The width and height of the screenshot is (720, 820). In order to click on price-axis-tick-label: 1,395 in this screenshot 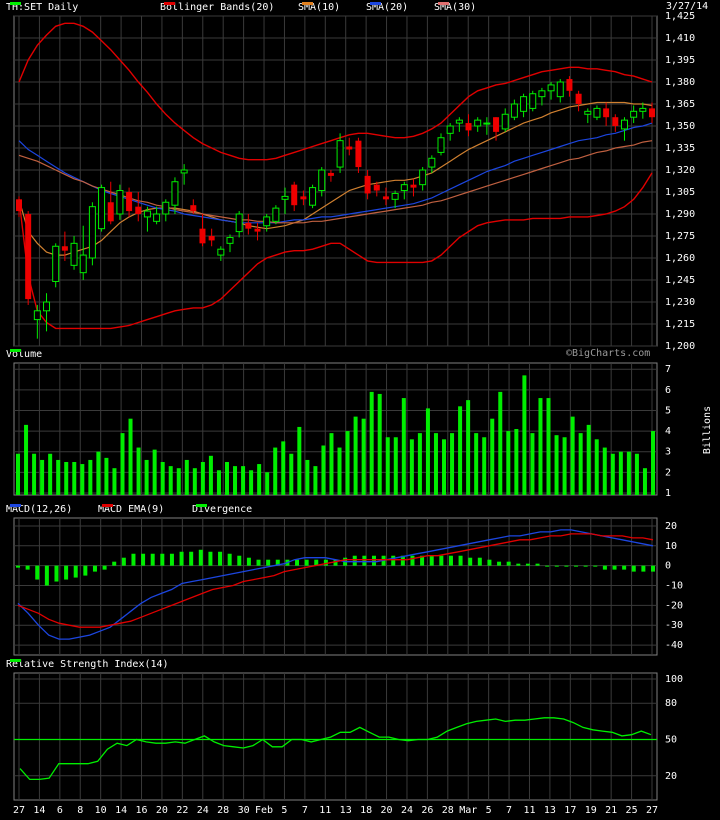, I will do `click(680, 60)`.